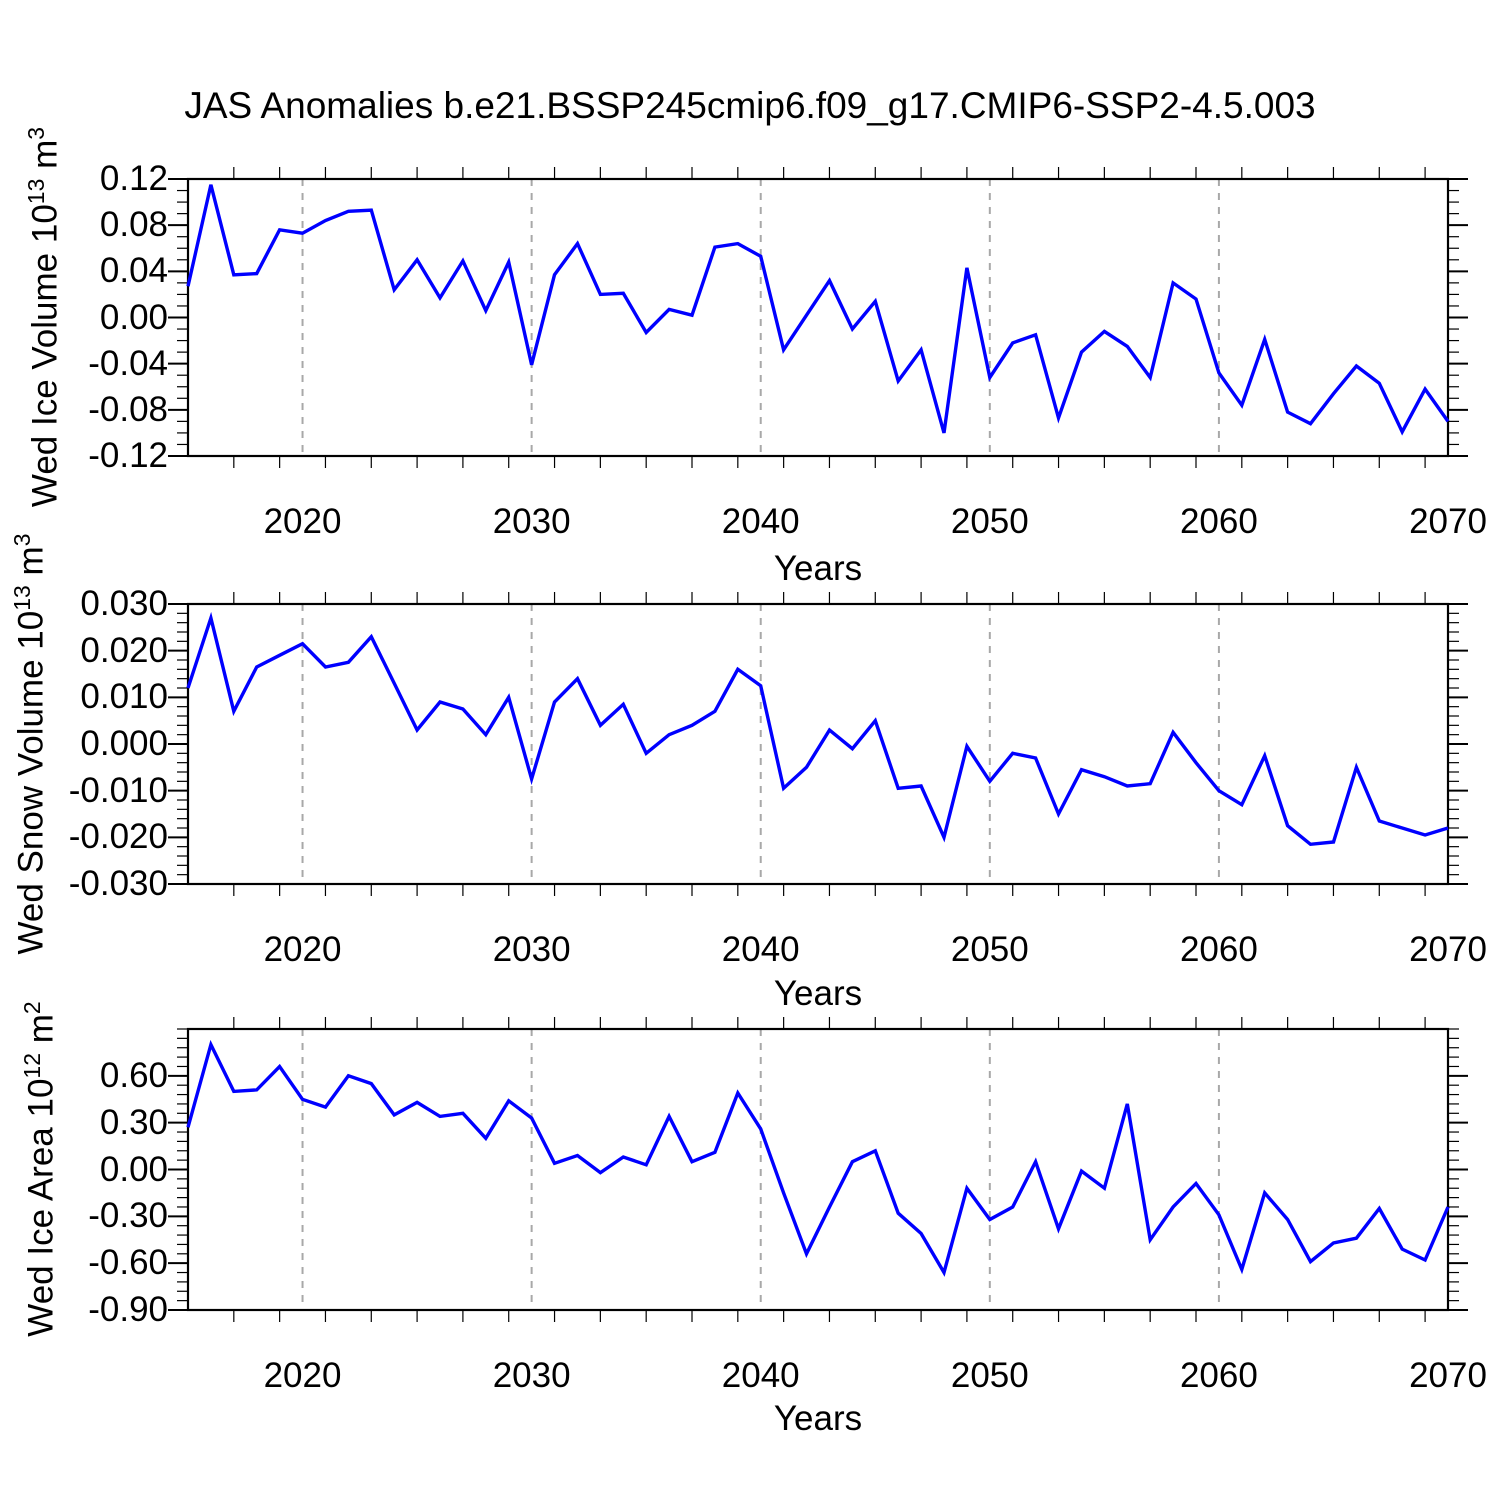 The height and width of the screenshot is (1500, 1500). I want to click on y-tick-label: 0.08, so click(133, 225).